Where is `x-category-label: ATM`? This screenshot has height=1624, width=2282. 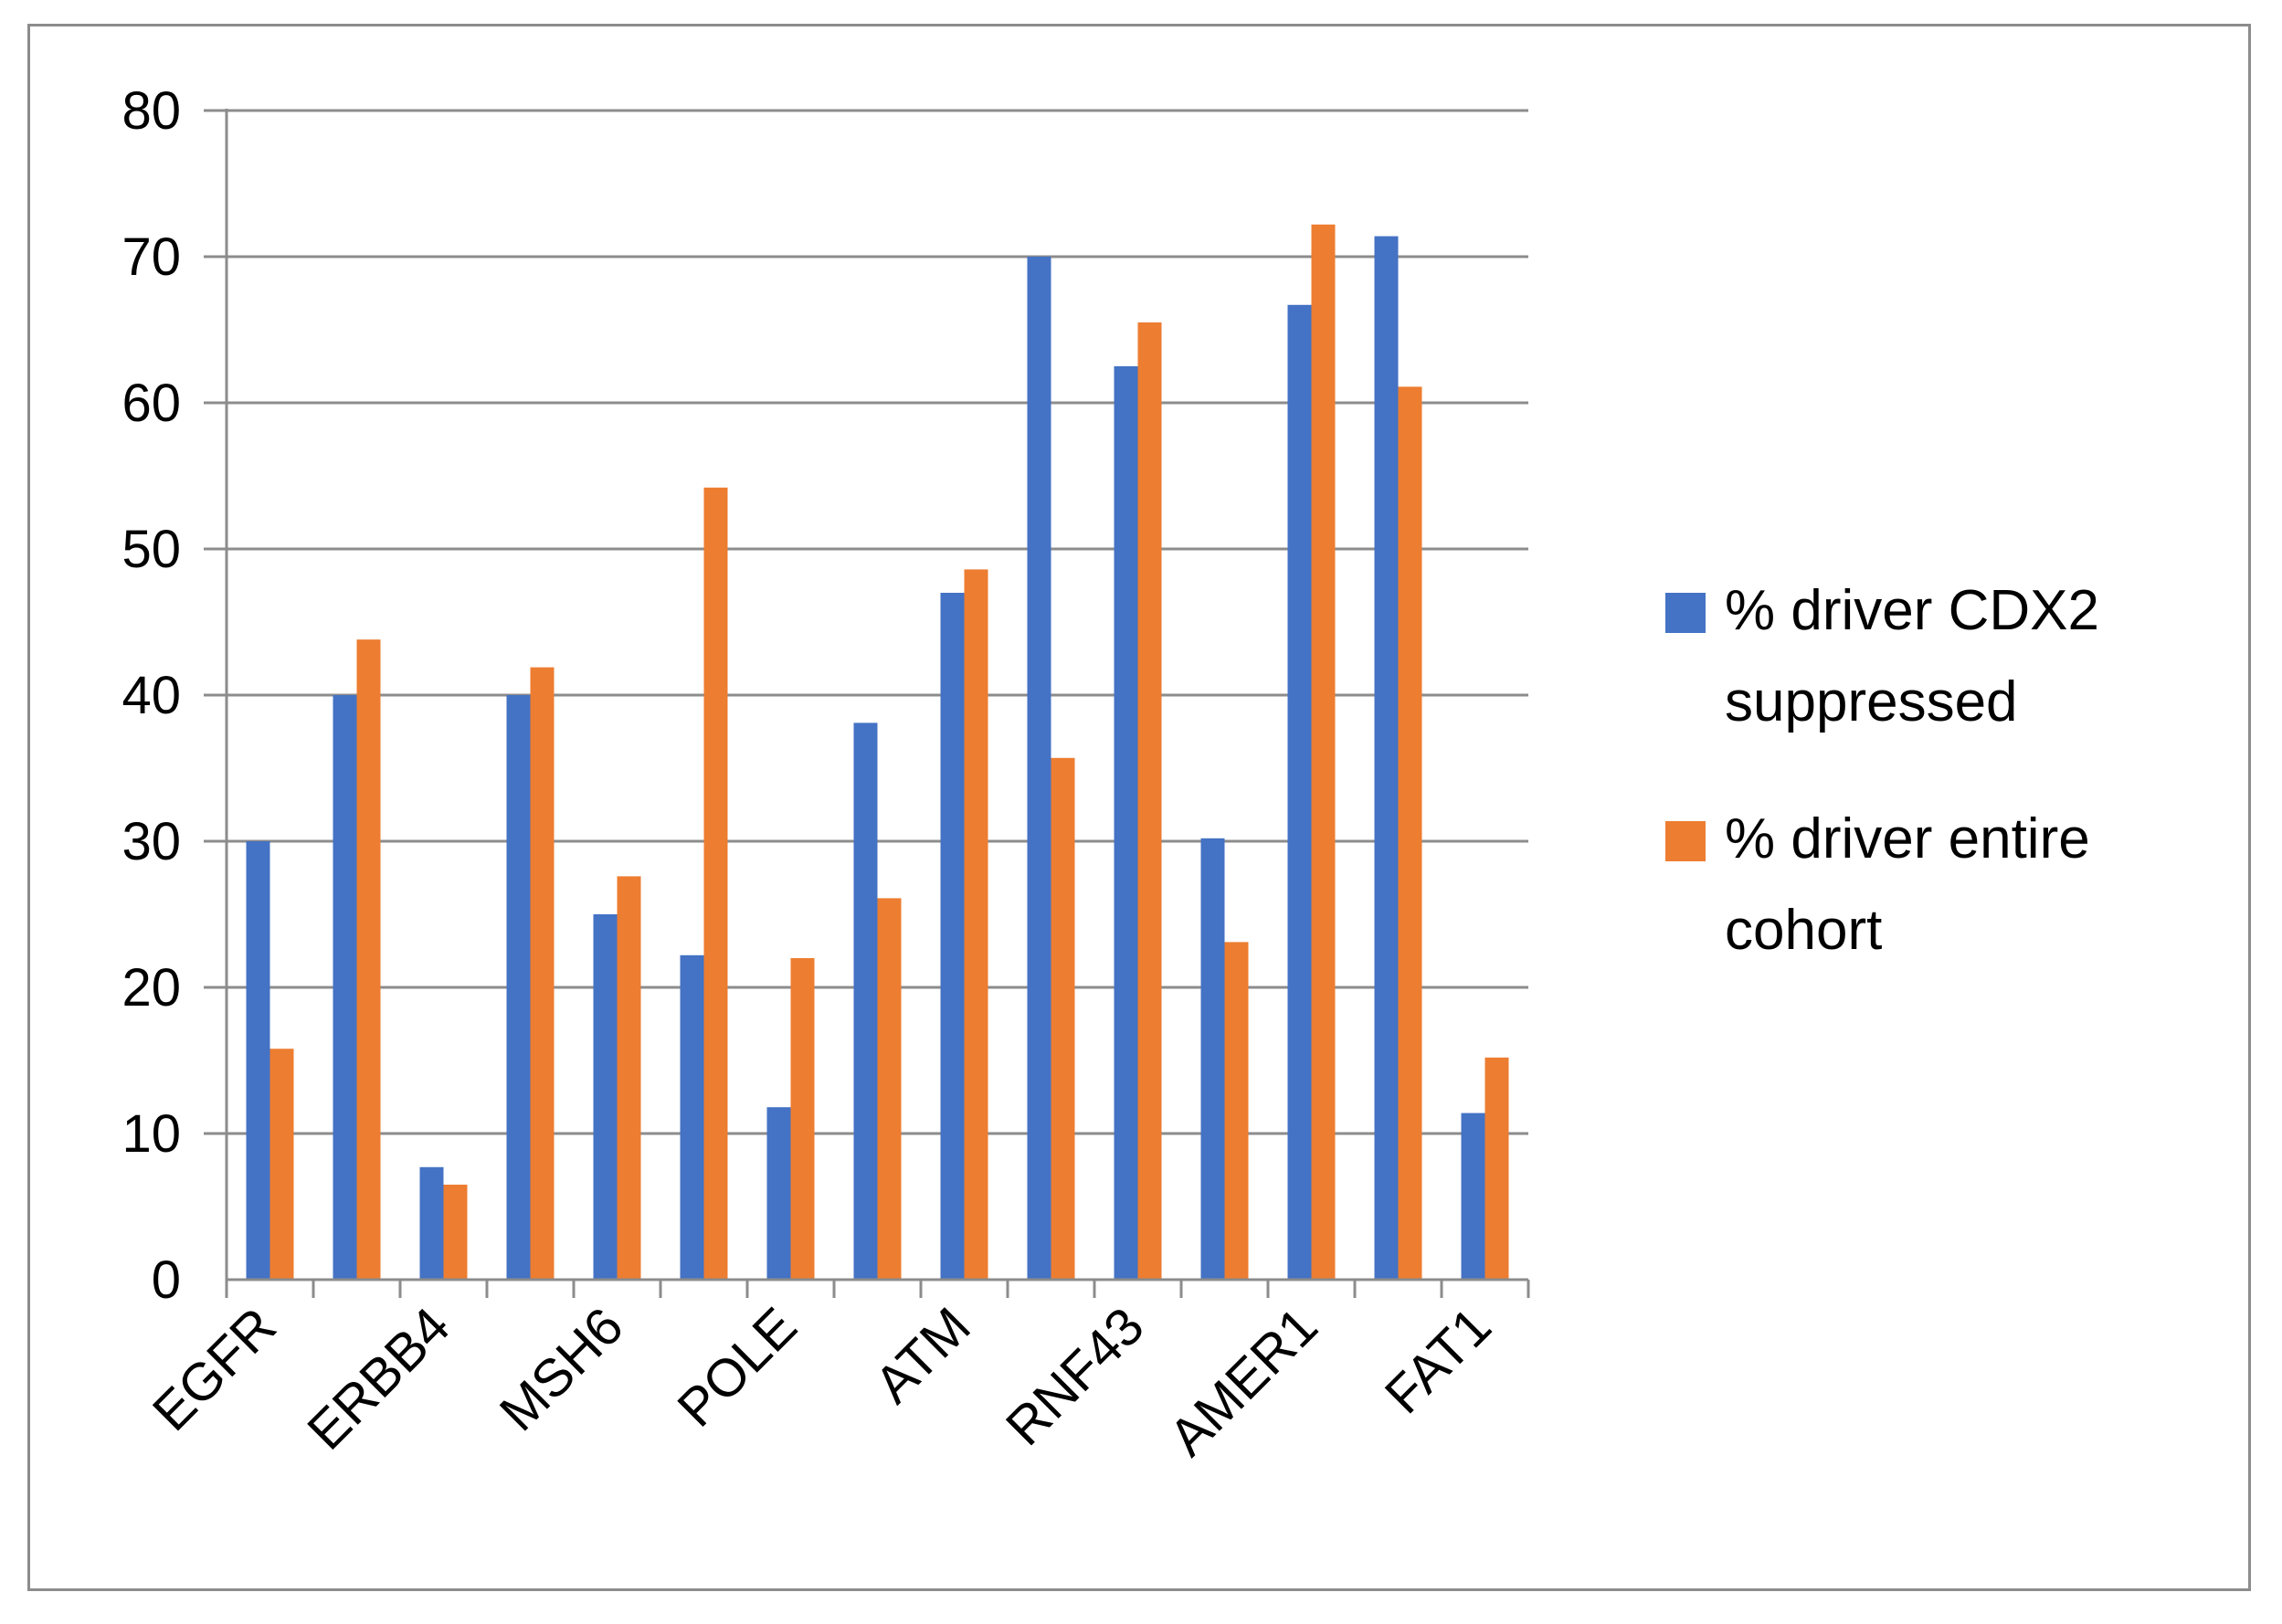 x-category-label: ATM is located at coordinates (922, 1355).